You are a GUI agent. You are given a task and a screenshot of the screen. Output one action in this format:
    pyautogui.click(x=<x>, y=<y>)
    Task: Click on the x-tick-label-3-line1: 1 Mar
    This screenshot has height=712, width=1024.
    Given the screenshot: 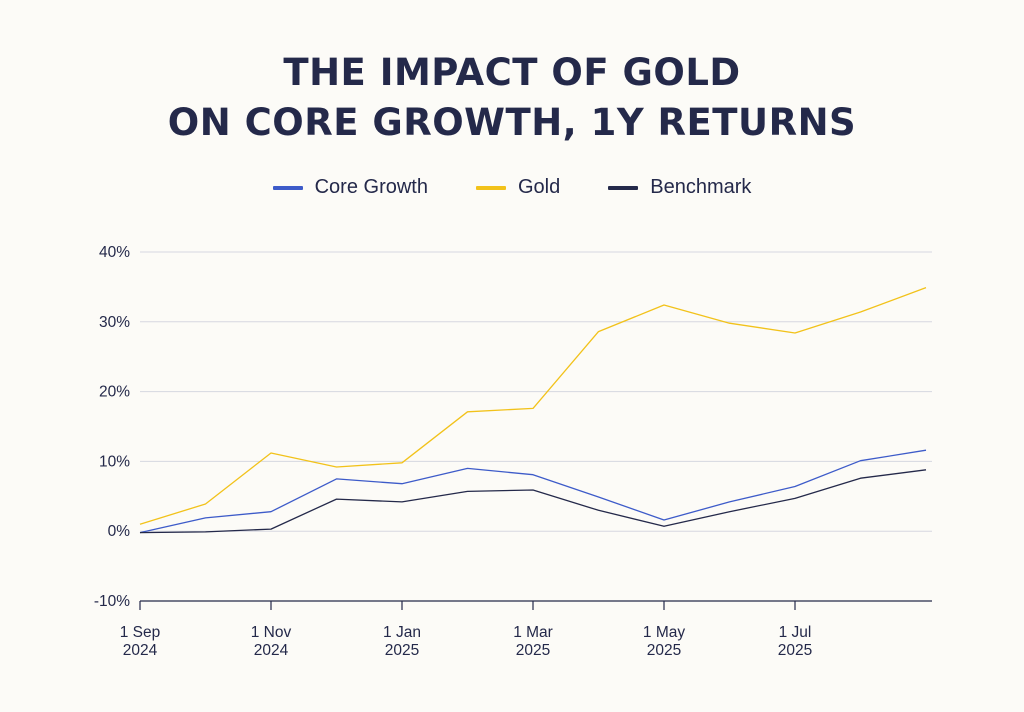 What is the action you would take?
    pyautogui.click(x=533, y=632)
    